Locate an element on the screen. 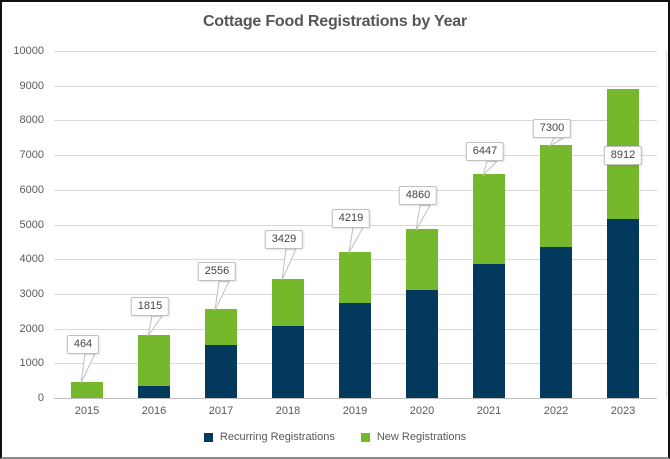  bar-2018 is located at coordinates (288, 338).